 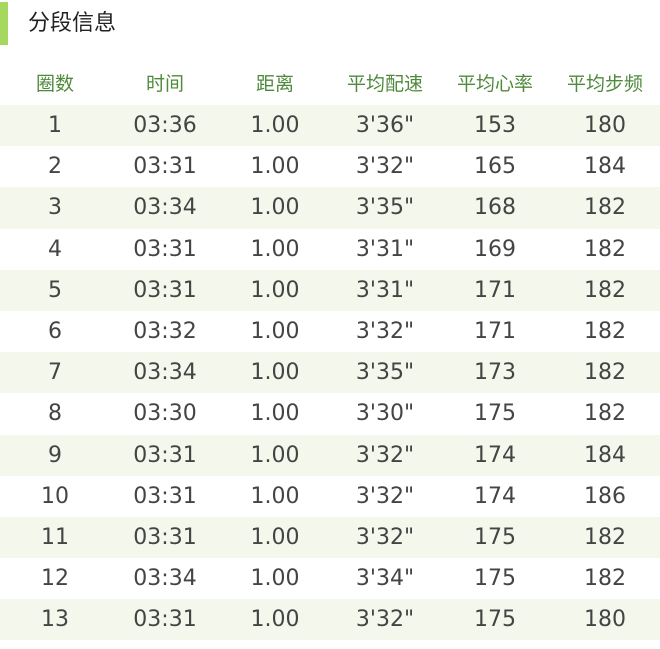 I want to click on cell-avg-heart-rate: 173, so click(x=495, y=373).